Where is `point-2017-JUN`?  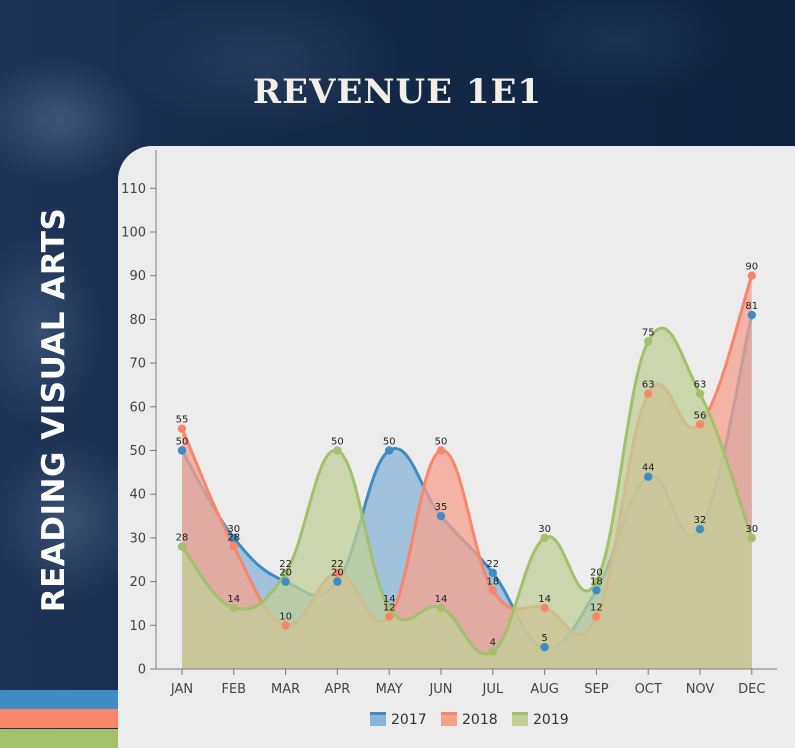
point-2017-JUN is located at coordinates (441, 516).